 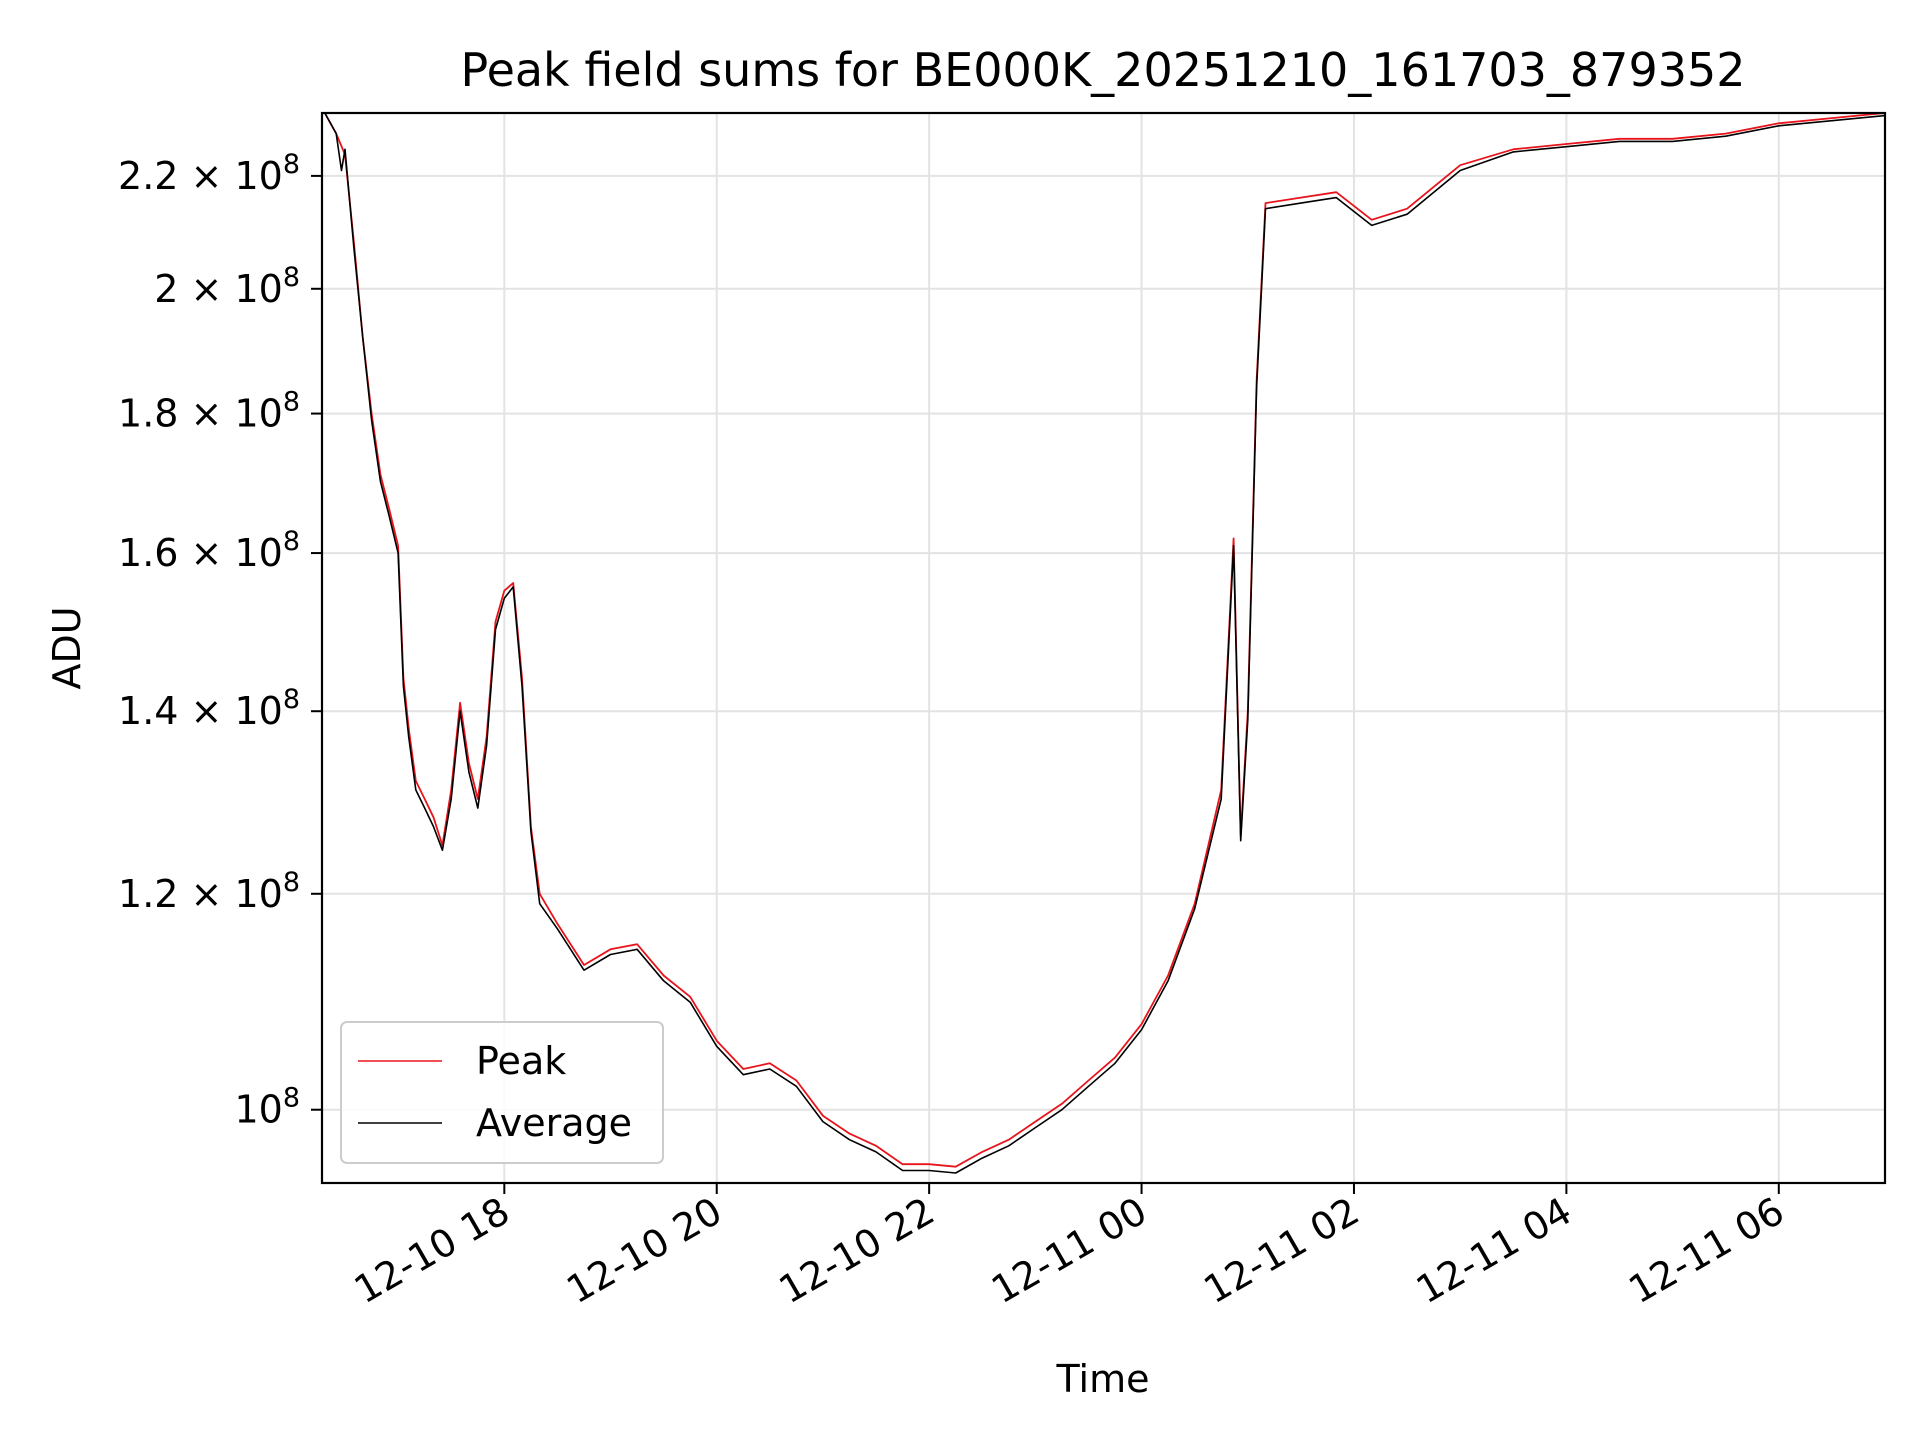 I want to click on legend-label-peak: Peak, so click(x=521, y=1061).